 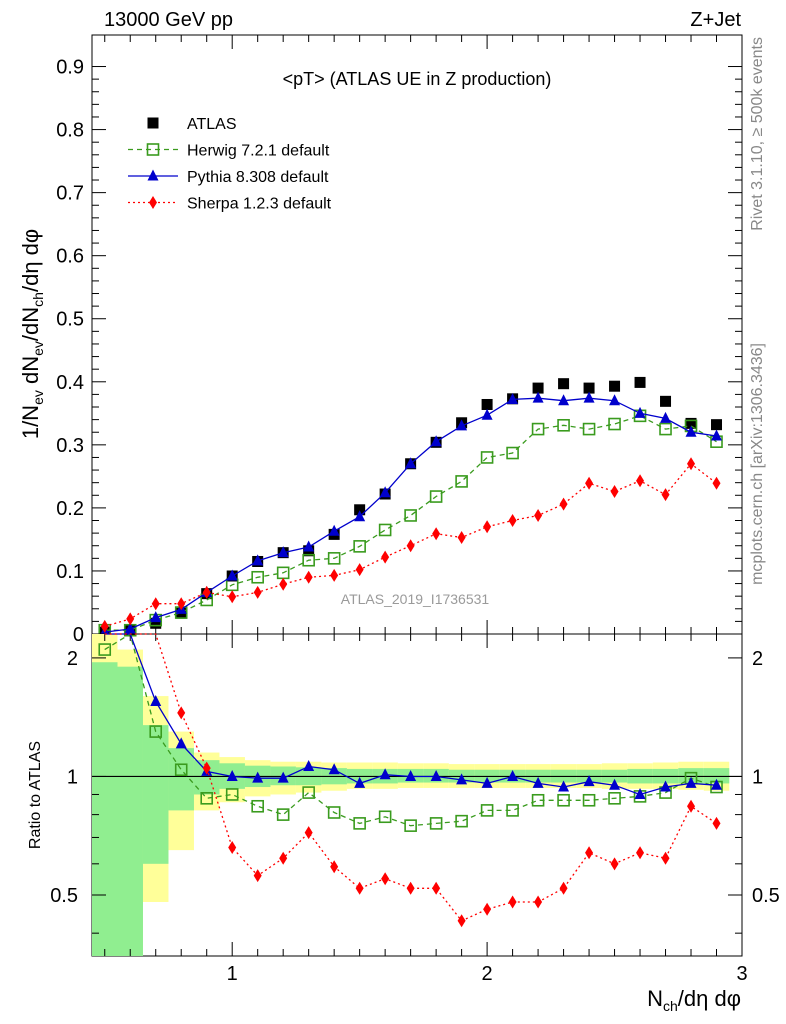 I want to click on y-tick-label: 0.5, so click(x=70, y=320).